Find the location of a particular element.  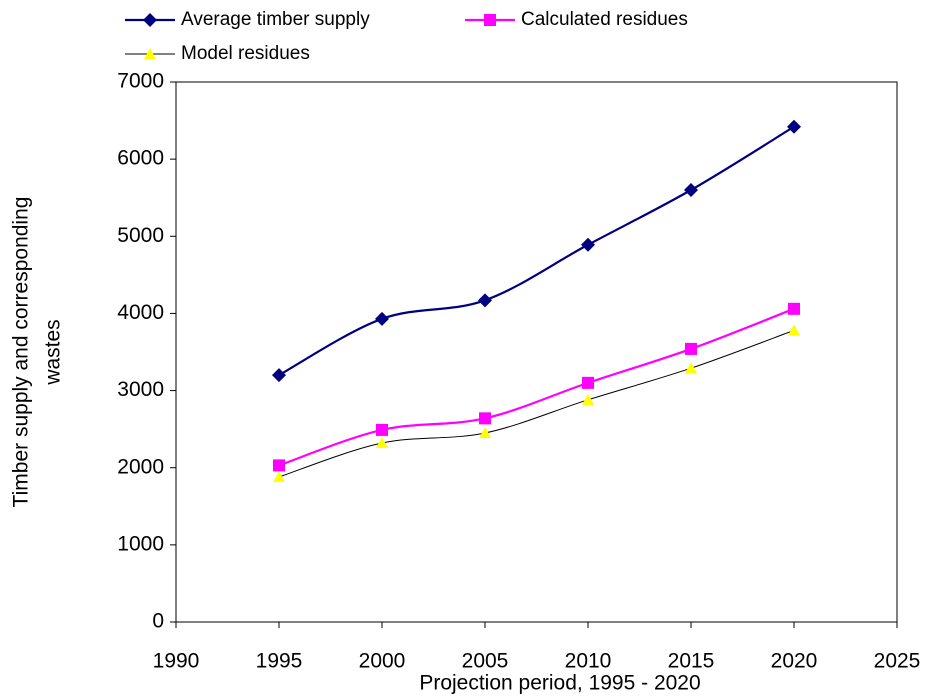

x-tick-label: 2005 is located at coordinates (485, 661).